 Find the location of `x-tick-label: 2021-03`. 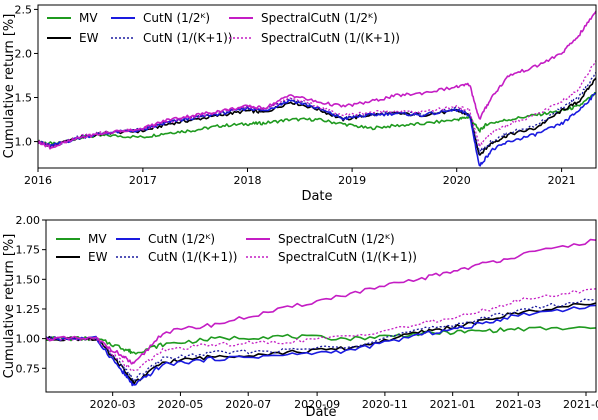

x-tick-label: 2021-03 is located at coordinates (518, 404).